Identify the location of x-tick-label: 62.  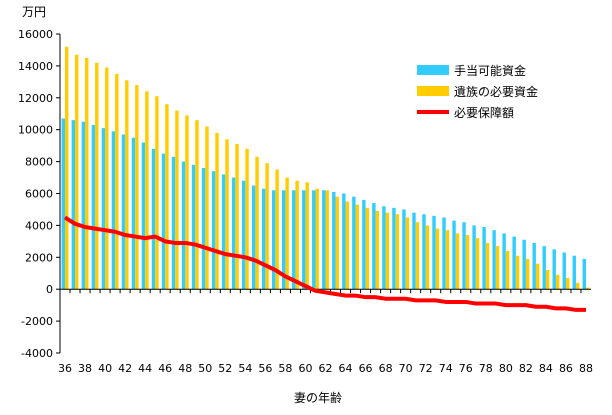
(326, 368).